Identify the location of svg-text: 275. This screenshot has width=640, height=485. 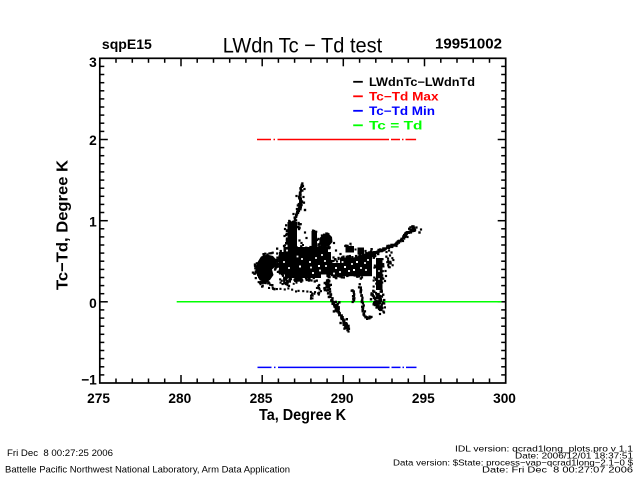
(98, 398).